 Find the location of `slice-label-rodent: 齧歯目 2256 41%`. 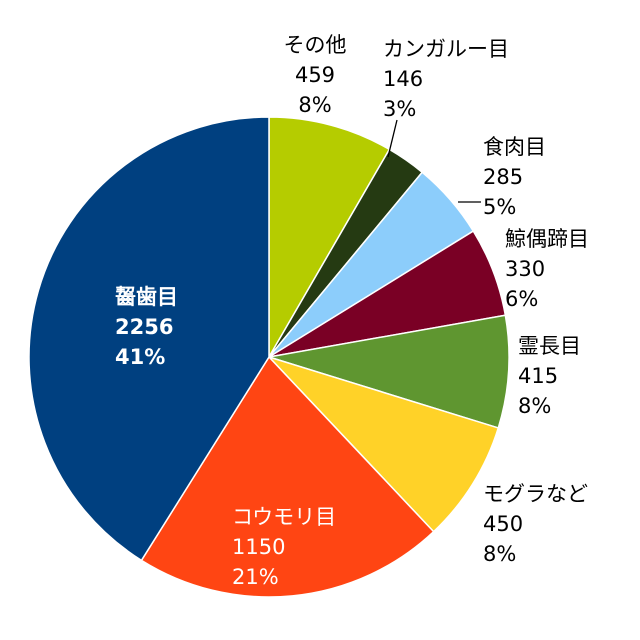

slice-label-rodent: 齧歯目 2256 41% is located at coordinates (146, 327).